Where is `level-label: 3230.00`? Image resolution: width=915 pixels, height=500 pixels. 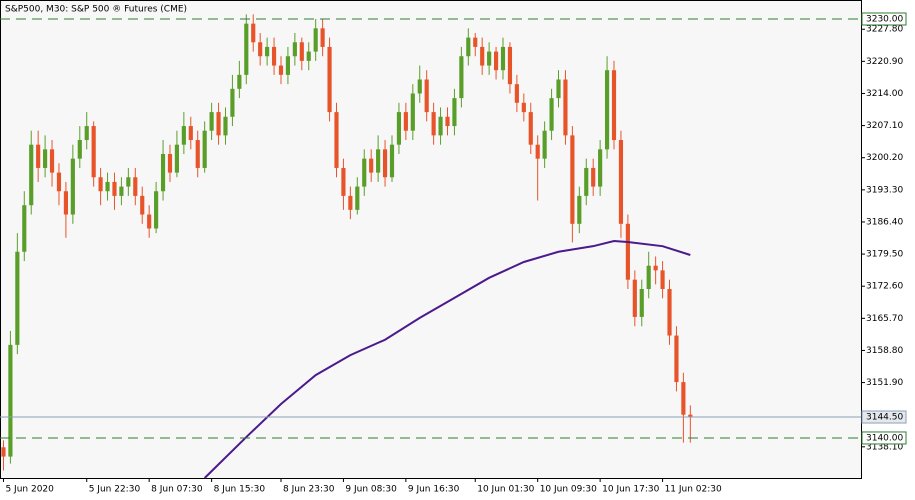
level-label: 3230.00 is located at coordinates (884, 19).